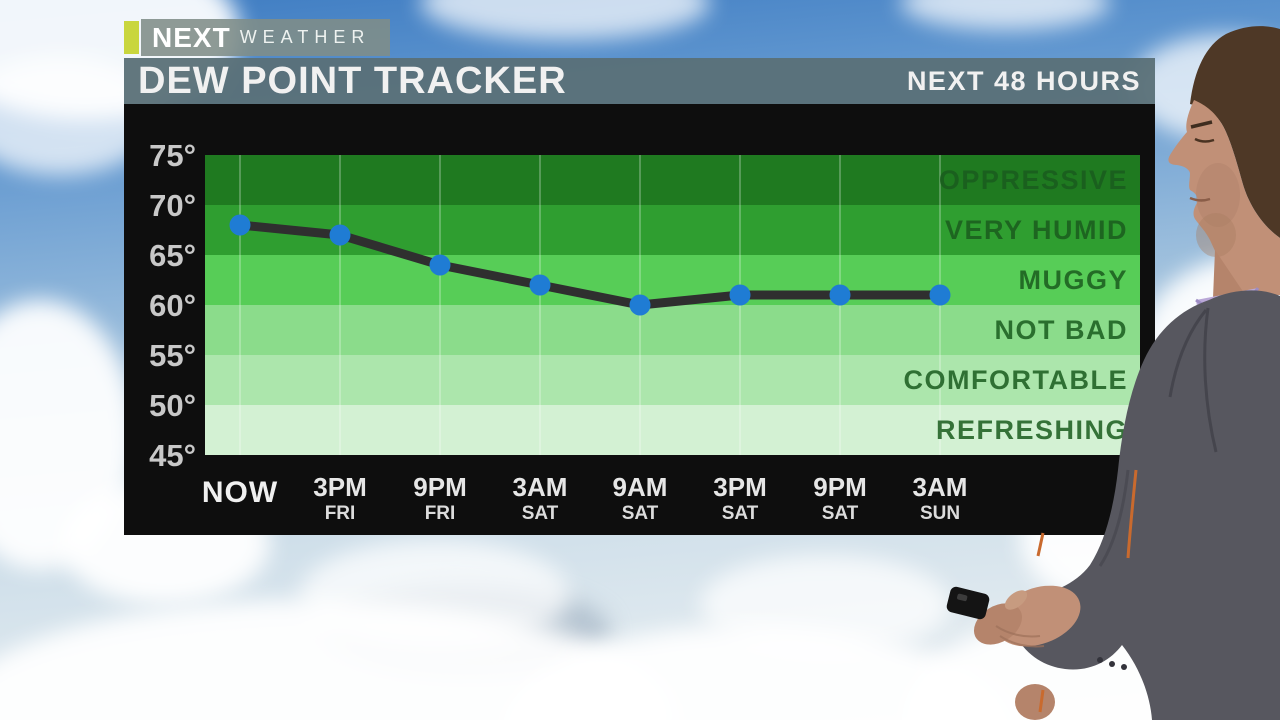  What do you see at coordinates (1033, 180) in the screenshot?
I see `band-label: OPPRESSIVE` at bounding box center [1033, 180].